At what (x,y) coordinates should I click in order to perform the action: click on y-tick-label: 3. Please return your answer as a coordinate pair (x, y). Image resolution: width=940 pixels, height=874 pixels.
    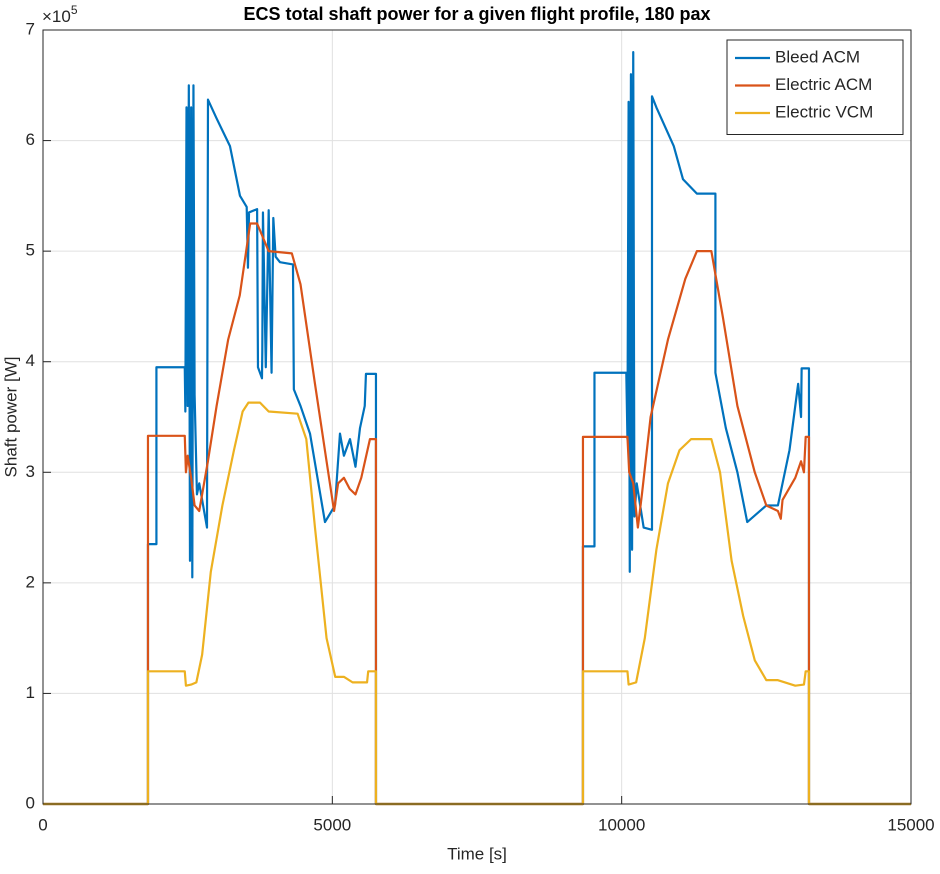
    Looking at the image, I should click on (30, 471).